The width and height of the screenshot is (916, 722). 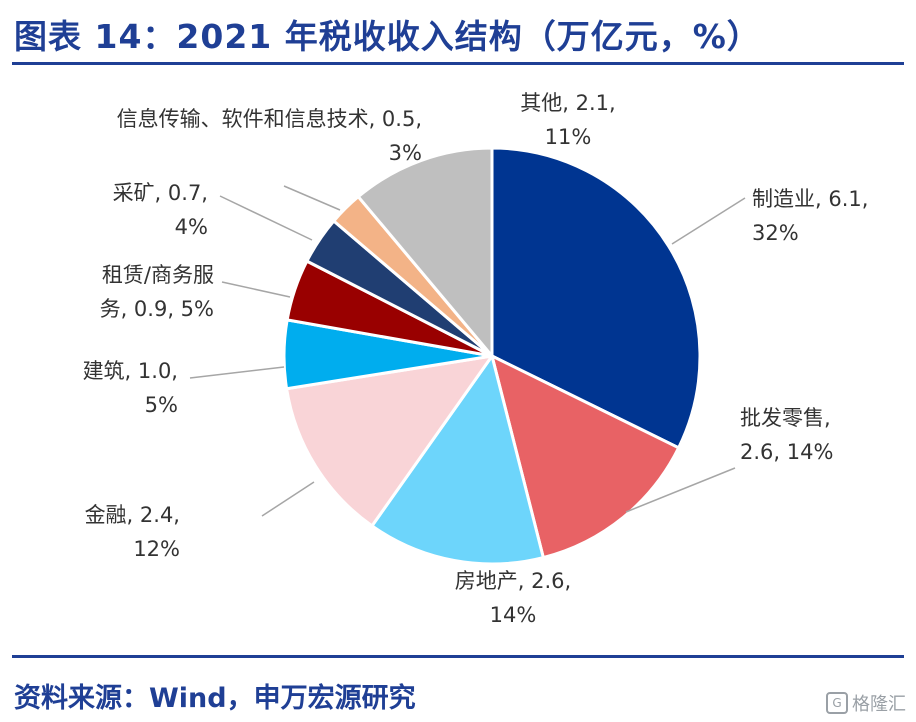 What do you see at coordinates (269, 119) in the screenshot?
I see `slice-label-line: 信息传输、软件和信息技术, 0.5,` at bounding box center [269, 119].